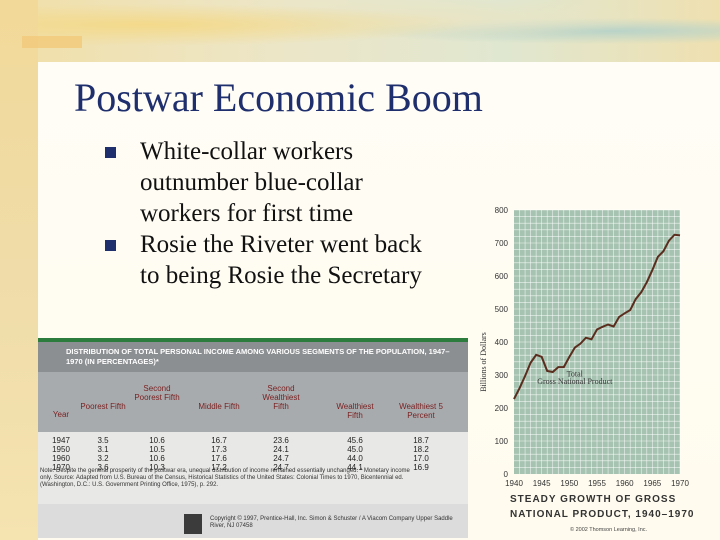 Image resolution: width=720 pixels, height=540 pixels. I want to click on table-cell: 16.9, so click(421, 467).